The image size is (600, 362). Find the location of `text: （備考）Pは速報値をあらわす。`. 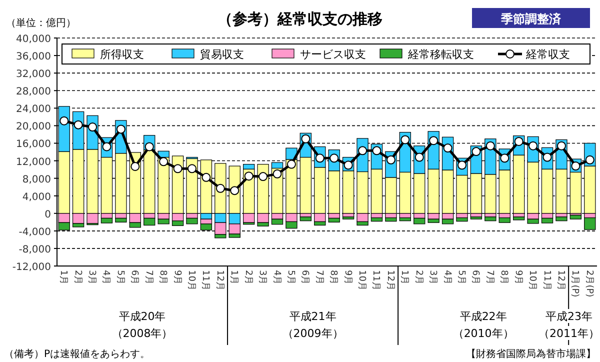

text: （備考）Pは速報値をあらわす。 is located at coordinates (77, 354).